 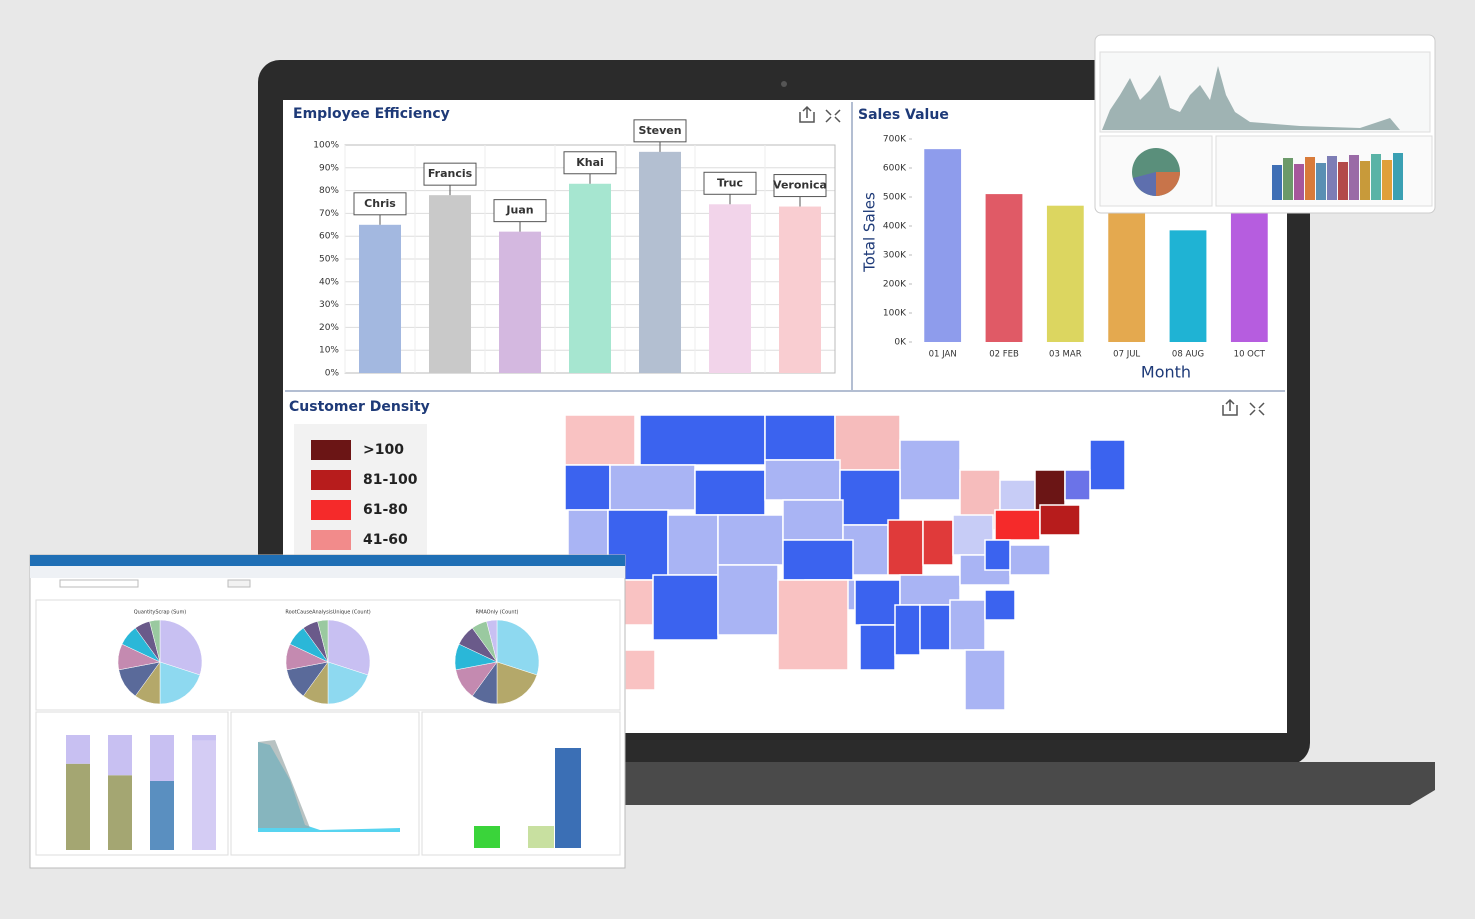 What do you see at coordinates (329, 305) in the screenshot?
I see `y-tick-label: 30%` at bounding box center [329, 305].